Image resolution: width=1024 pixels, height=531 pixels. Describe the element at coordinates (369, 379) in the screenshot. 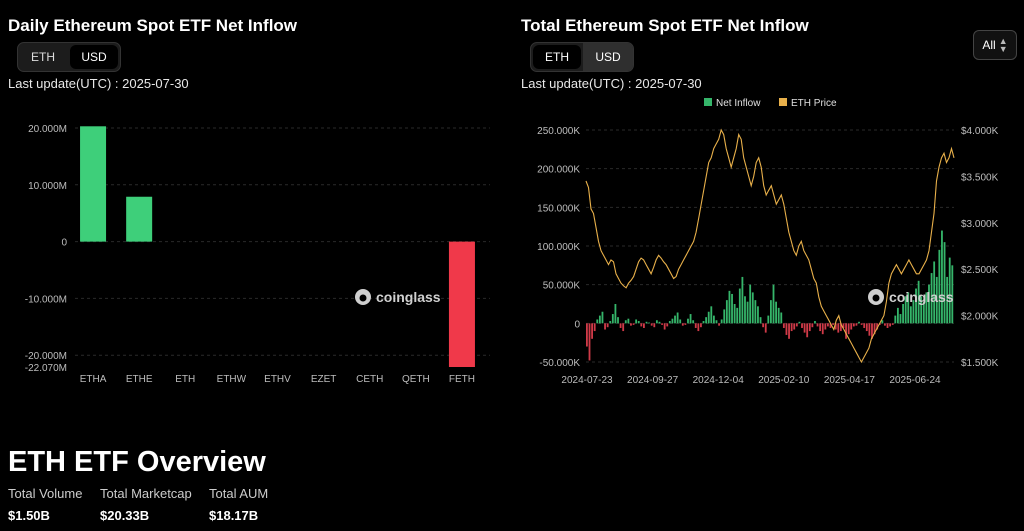

I see `left-x-tick-label: CETH` at that location.